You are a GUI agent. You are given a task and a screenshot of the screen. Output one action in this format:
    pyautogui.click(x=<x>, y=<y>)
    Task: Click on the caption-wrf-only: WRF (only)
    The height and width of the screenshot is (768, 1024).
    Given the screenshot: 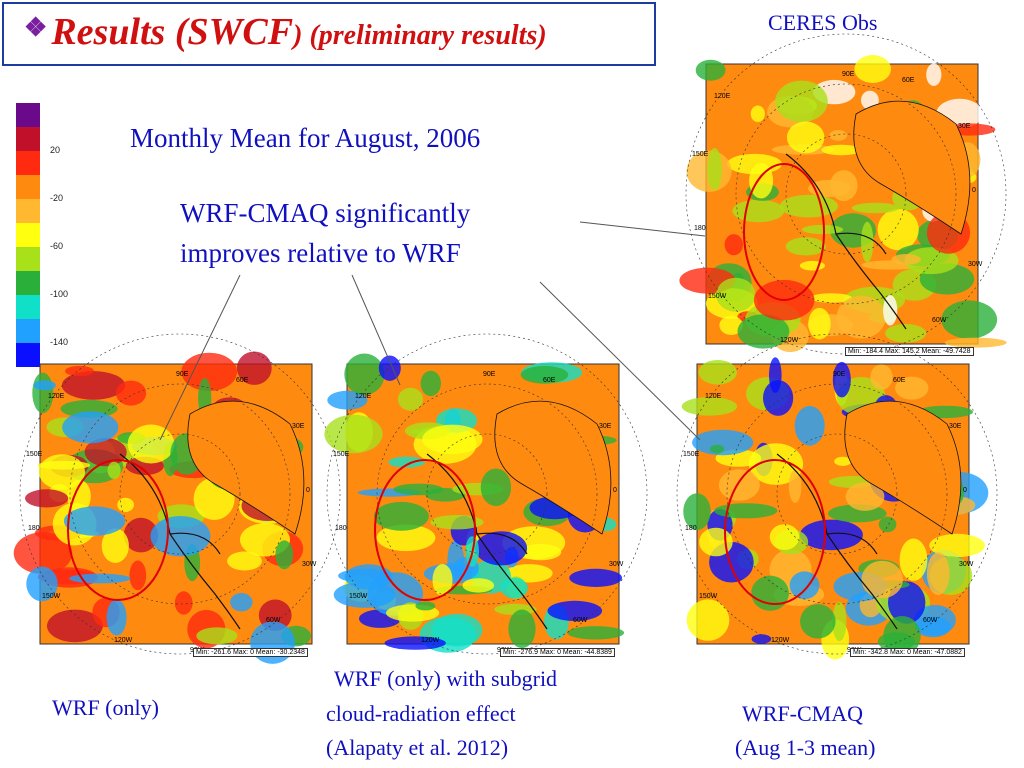 What is the action you would take?
    pyautogui.click(x=105, y=707)
    